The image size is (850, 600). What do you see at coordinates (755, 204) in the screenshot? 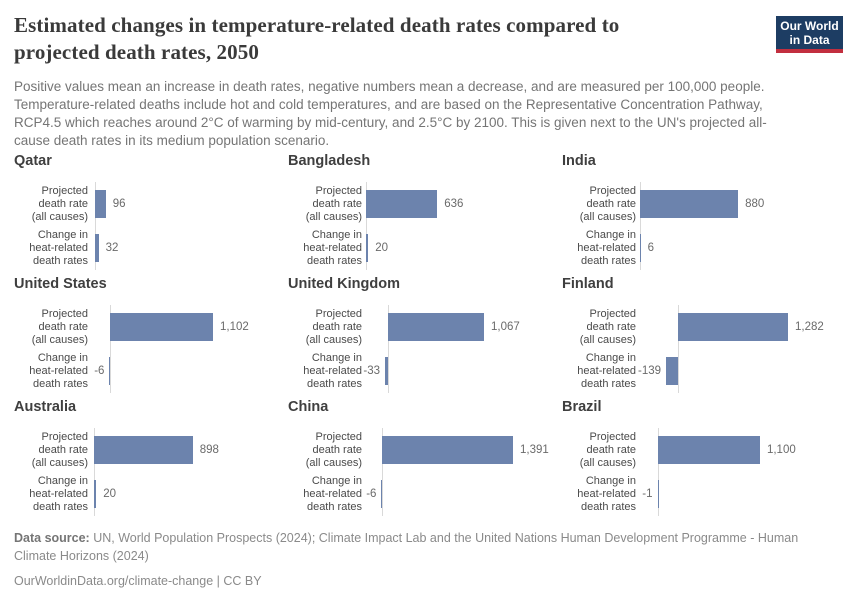
I see `value-label: 880` at bounding box center [755, 204].